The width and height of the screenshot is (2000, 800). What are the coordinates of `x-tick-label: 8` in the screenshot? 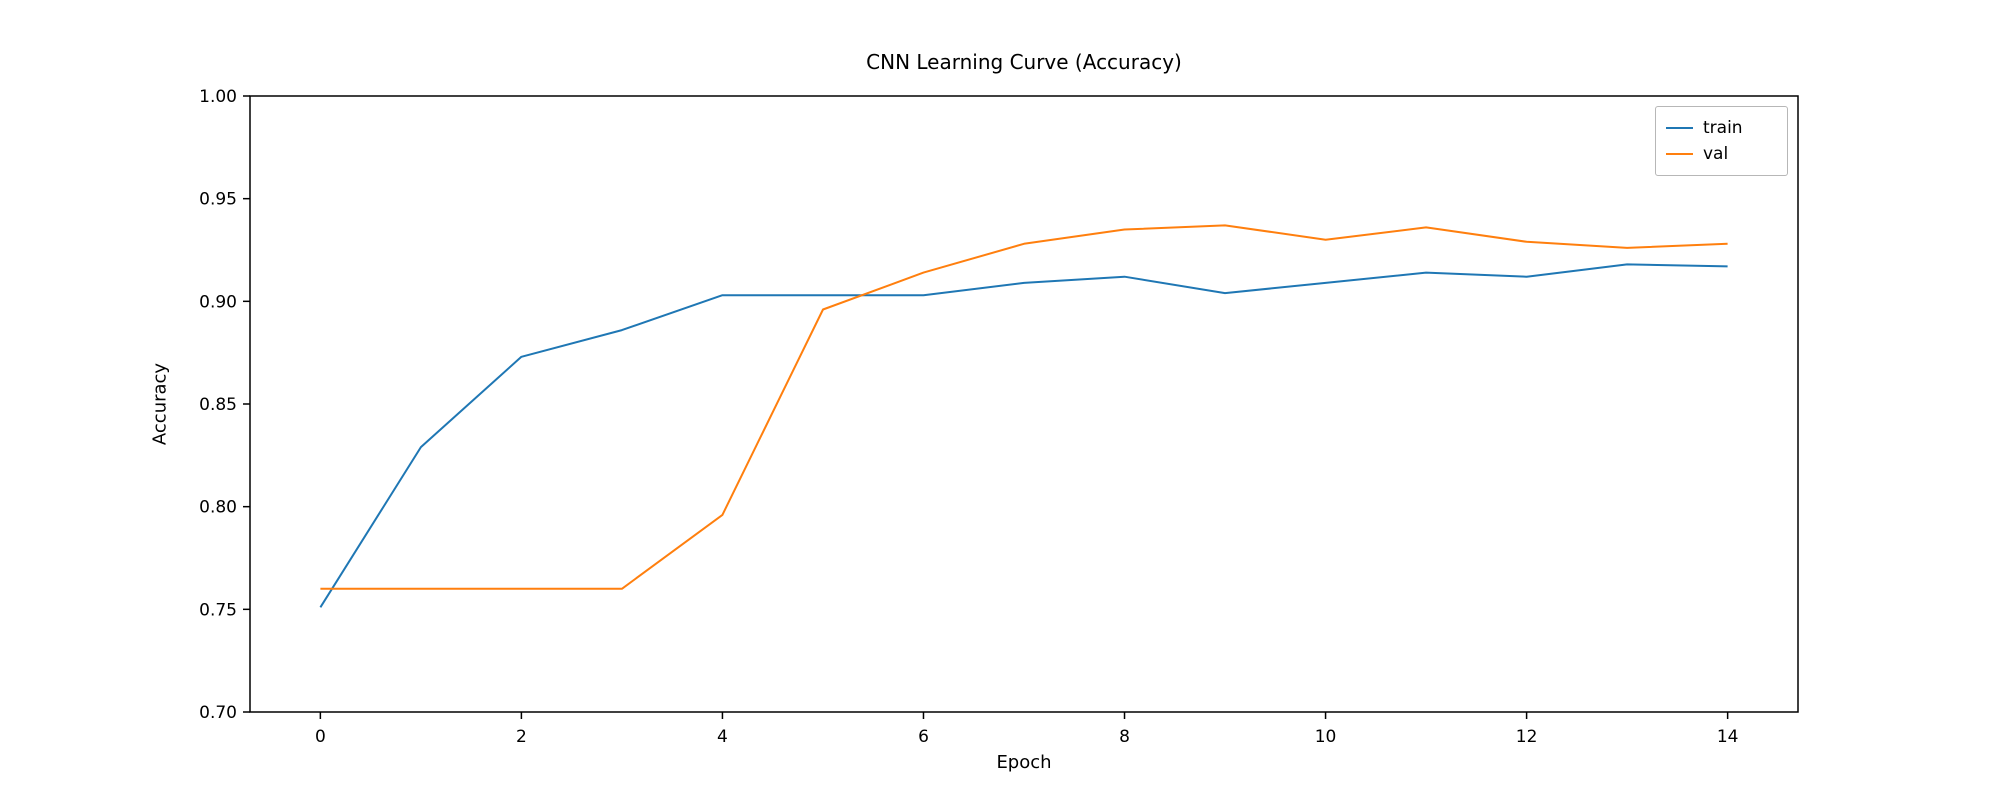 It's located at (1124, 737).